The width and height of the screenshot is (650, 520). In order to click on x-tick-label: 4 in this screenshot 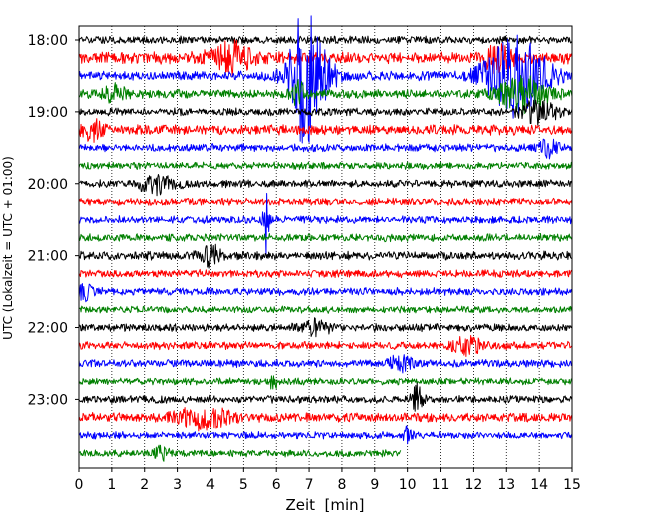, I will do `click(210, 485)`.